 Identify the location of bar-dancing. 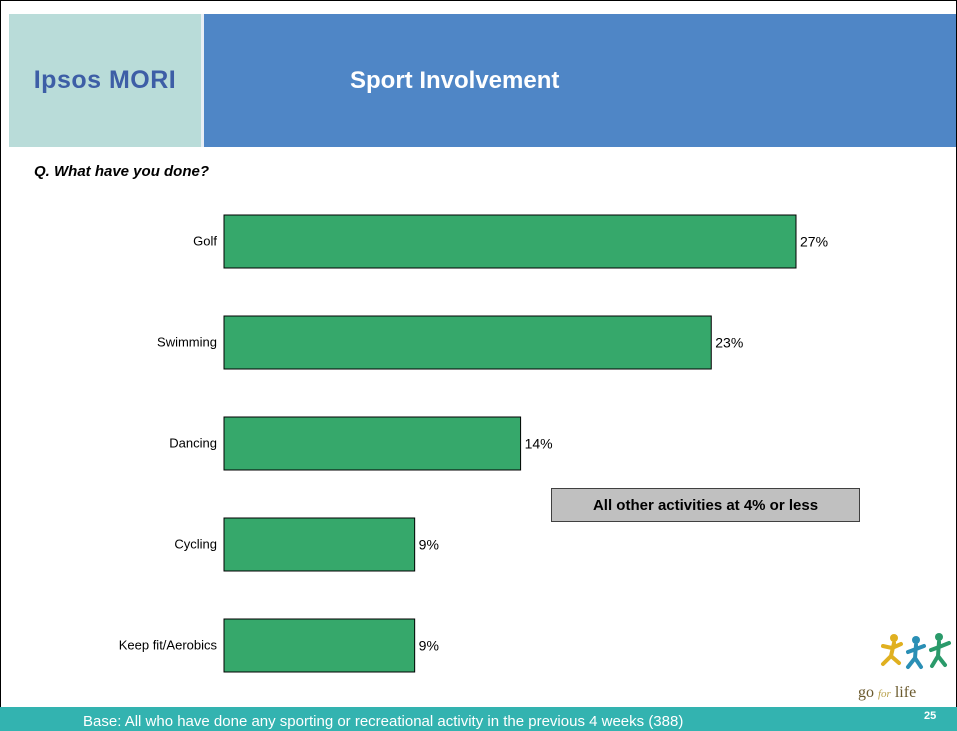
(372, 443).